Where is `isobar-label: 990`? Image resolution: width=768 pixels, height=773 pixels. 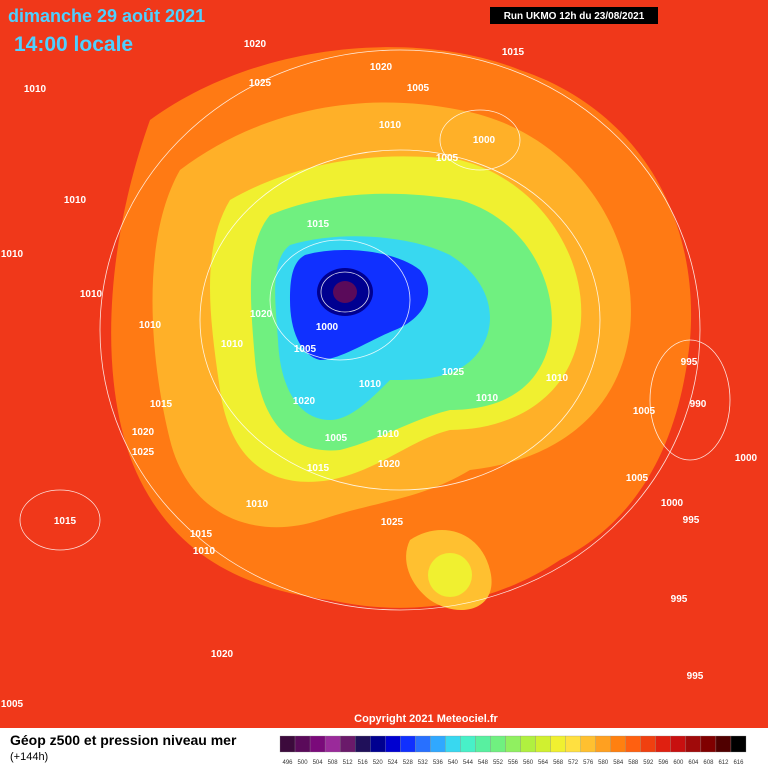 isobar-label: 990 is located at coordinates (698, 404).